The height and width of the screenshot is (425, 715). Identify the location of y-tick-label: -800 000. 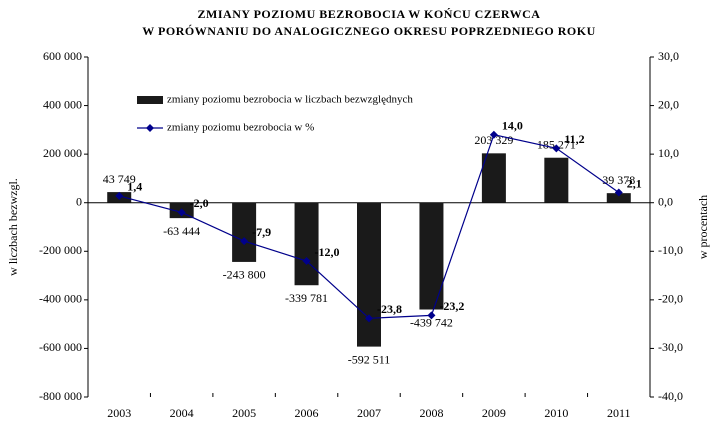
(60, 396).